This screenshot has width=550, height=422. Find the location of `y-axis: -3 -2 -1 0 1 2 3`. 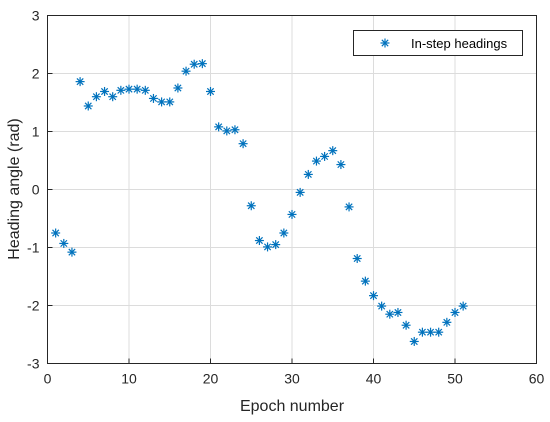

y-axis: -3 -2 -1 0 1 2 3 is located at coordinates (40, 190).